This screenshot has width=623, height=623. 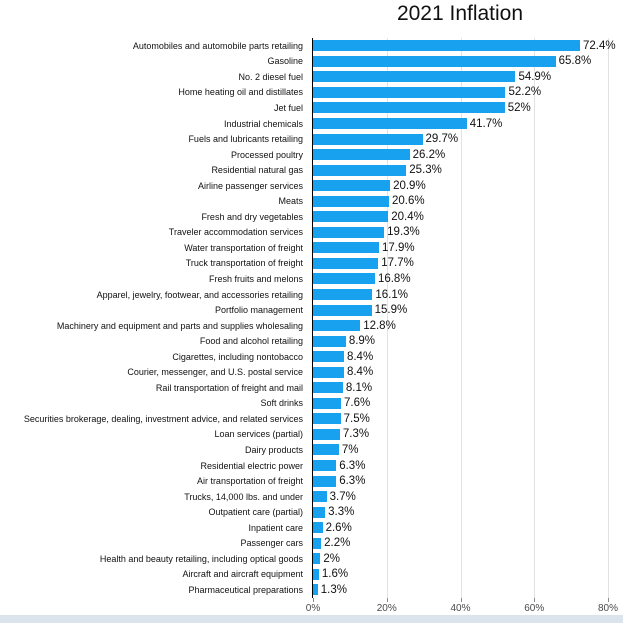 I want to click on category-label: Cigarettes, including nontobacco, so click(x=237, y=356).